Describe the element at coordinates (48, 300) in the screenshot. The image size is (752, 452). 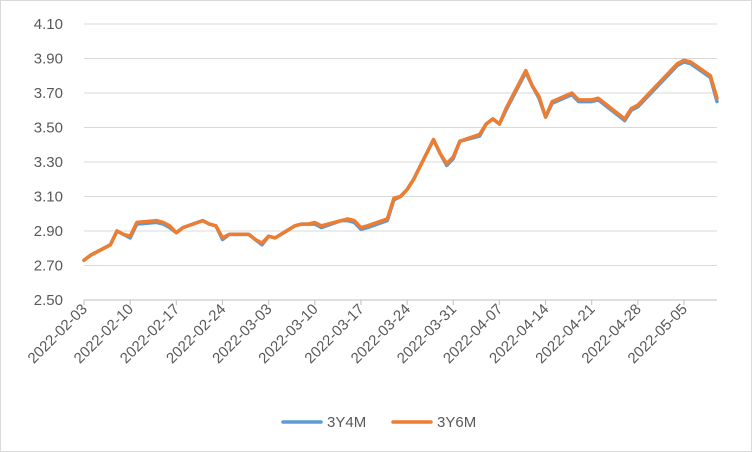
I see `y-tick-label: 2.50` at that location.